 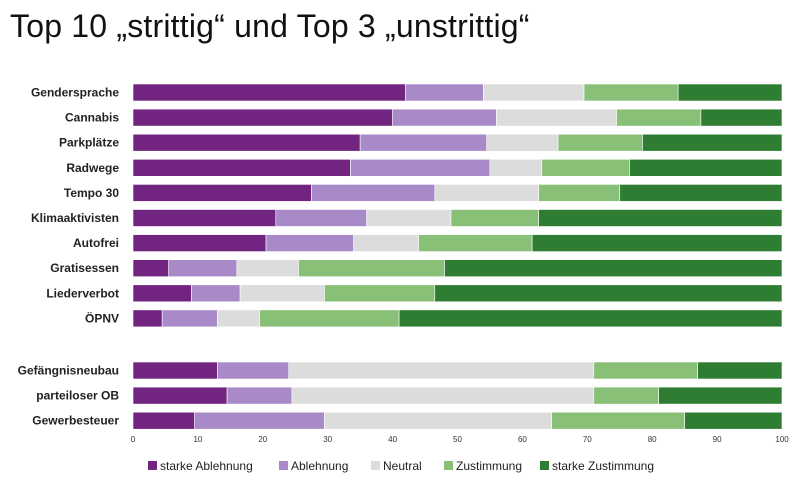 I want to click on x-tick-label-100: 100, so click(x=782, y=439).